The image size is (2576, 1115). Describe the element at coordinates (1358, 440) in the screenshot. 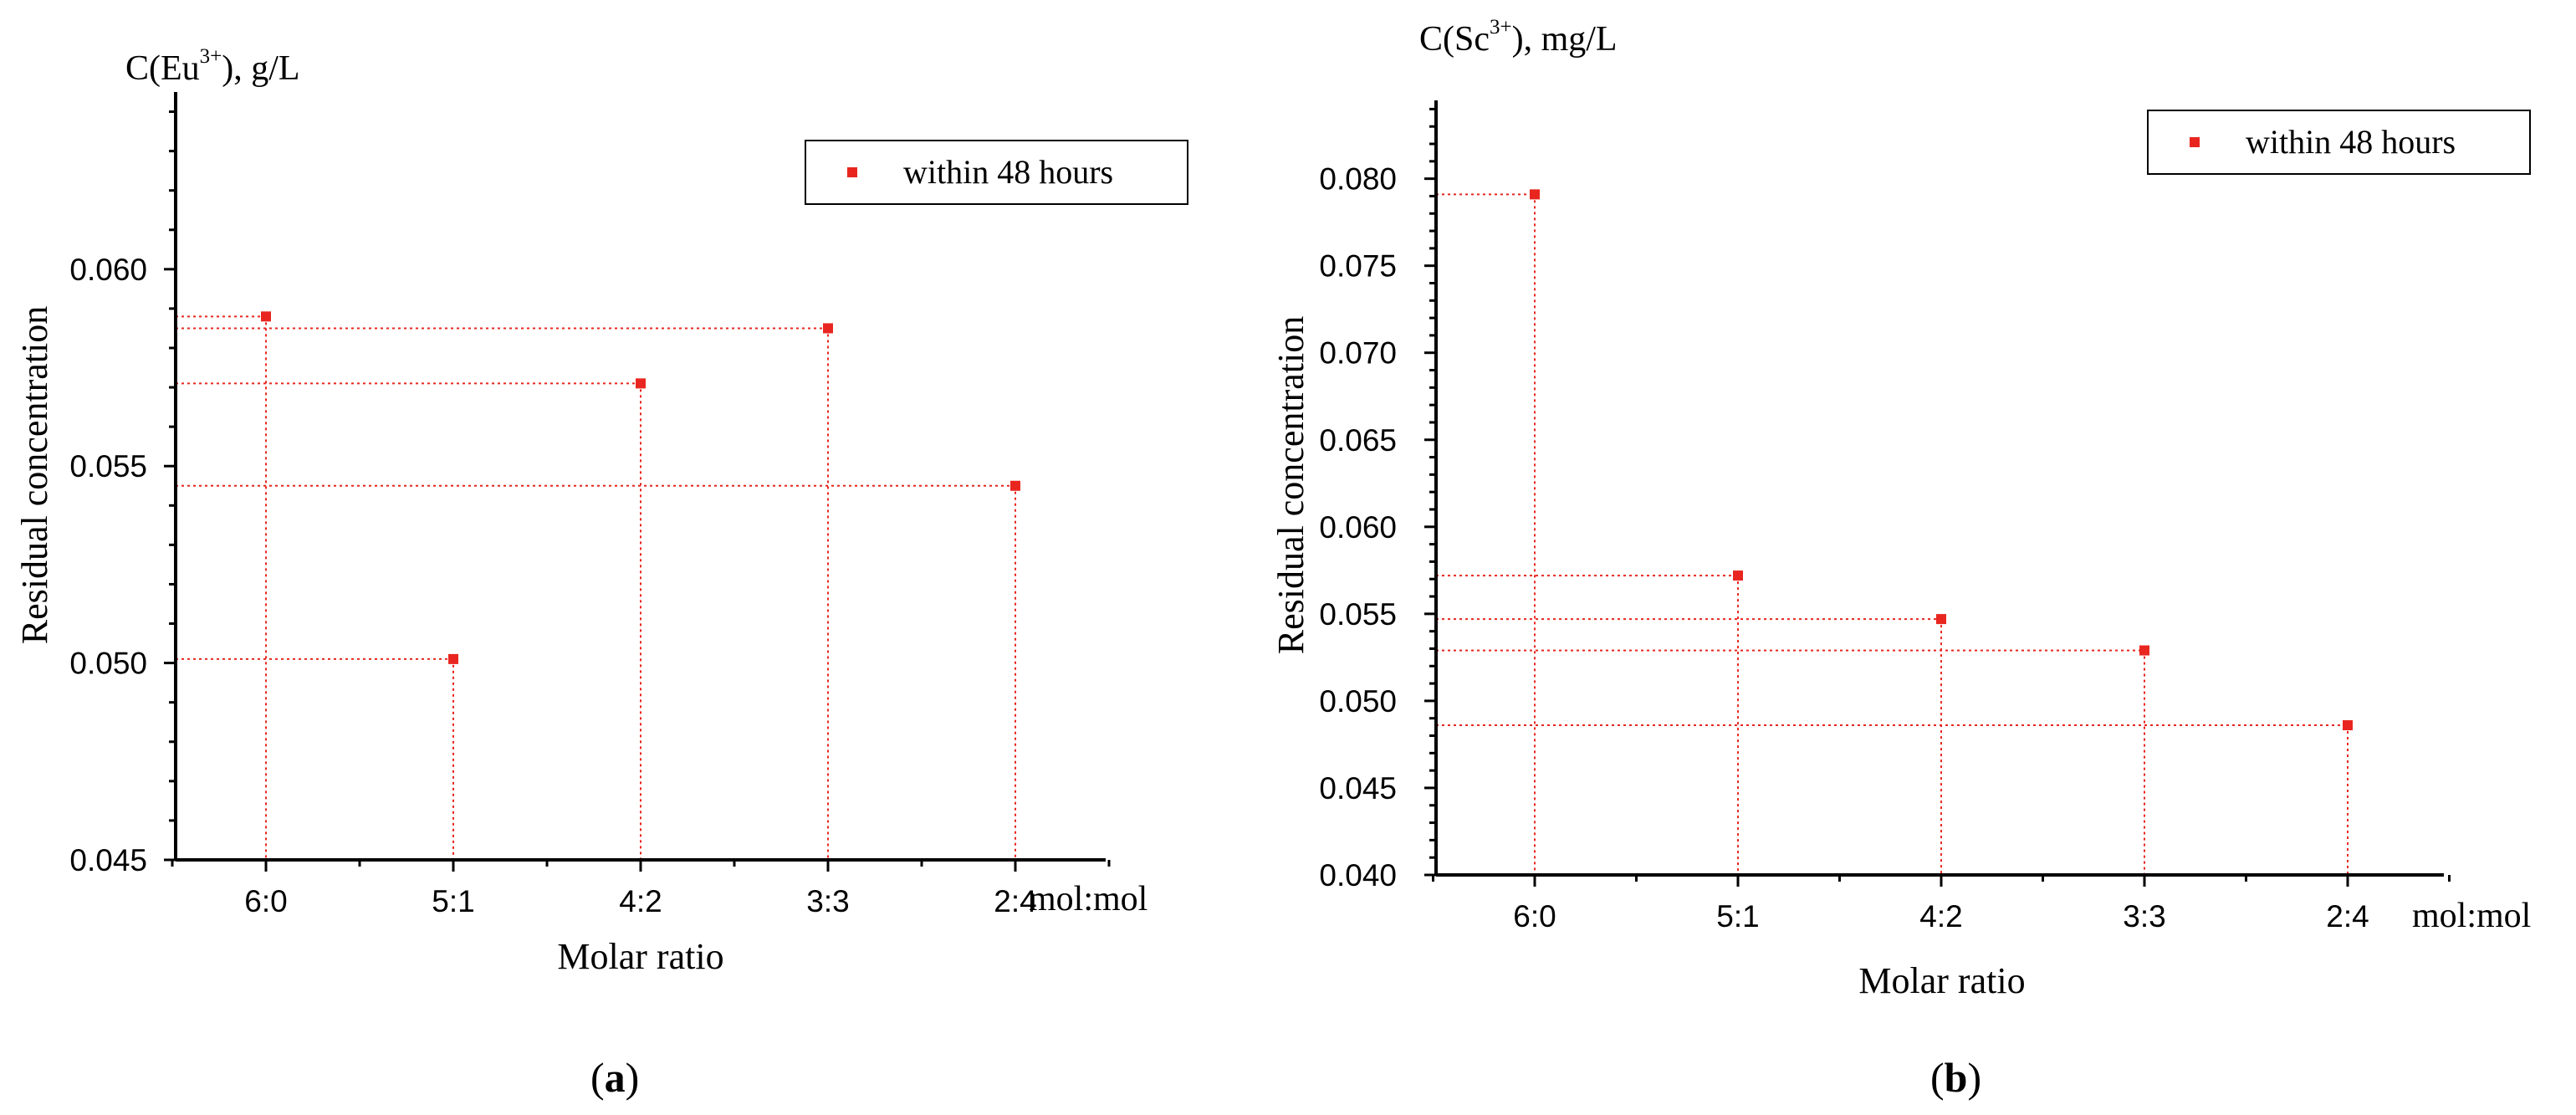

I see `y-tick-label: 0.065` at that location.